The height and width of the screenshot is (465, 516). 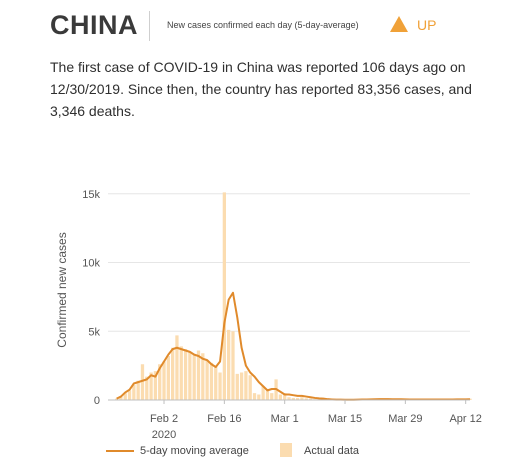 What do you see at coordinates (120, 451) in the screenshot?
I see `legend-line-swatch` at bounding box center [120, 451].